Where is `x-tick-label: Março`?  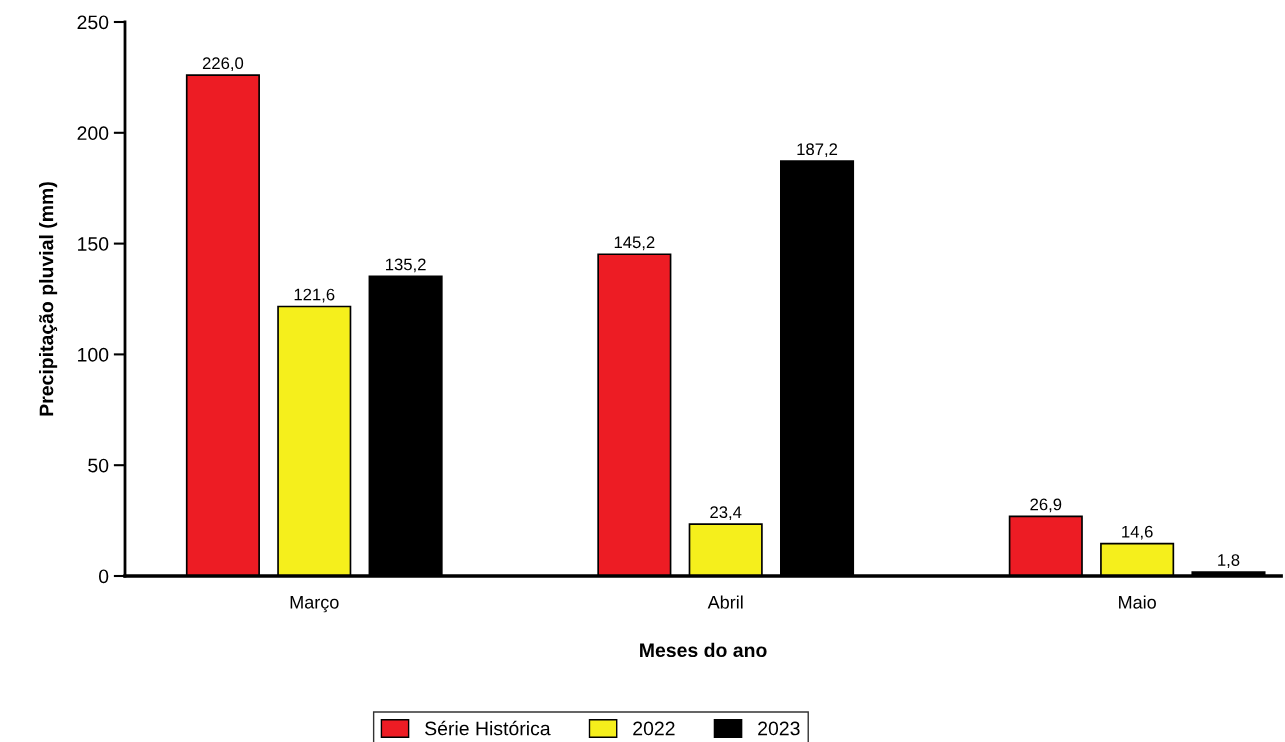
x-tick-label: Março is located at coordinates (314, 604).